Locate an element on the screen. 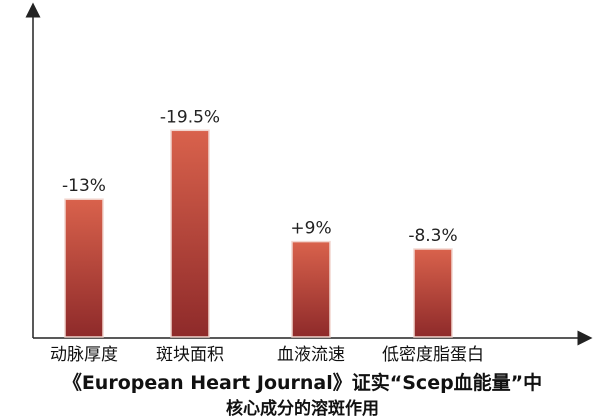  caption-line-1: 《European Heart Journal》证实“Scep血能量”中 is located at coordinates (302, 383).